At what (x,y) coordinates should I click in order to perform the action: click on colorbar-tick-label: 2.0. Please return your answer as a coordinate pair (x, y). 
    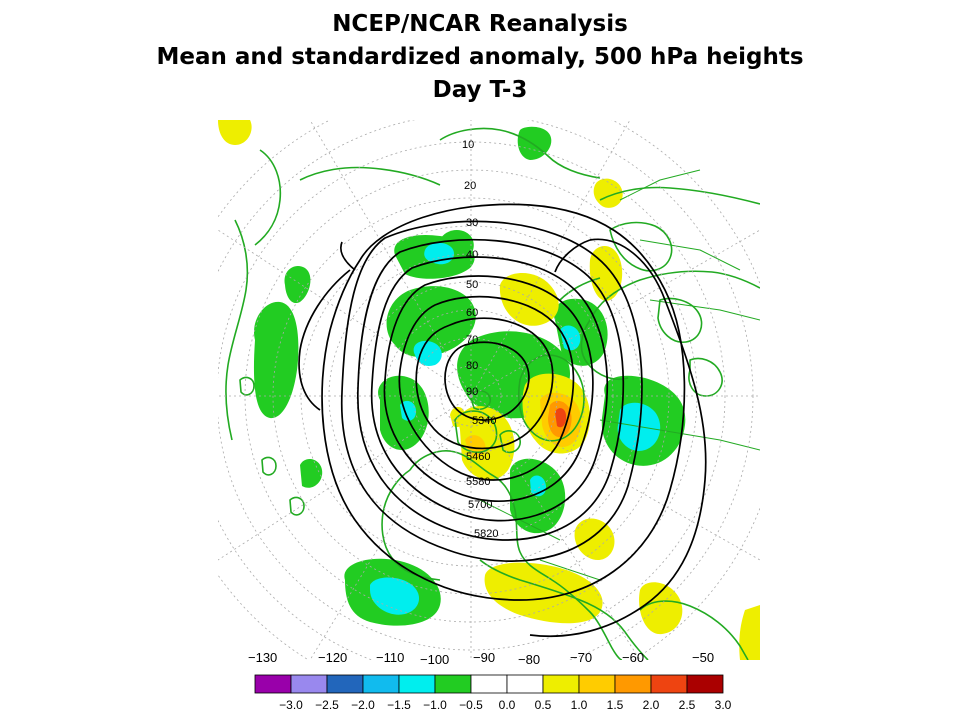
    Looking at the image, I should click on (651, 705).